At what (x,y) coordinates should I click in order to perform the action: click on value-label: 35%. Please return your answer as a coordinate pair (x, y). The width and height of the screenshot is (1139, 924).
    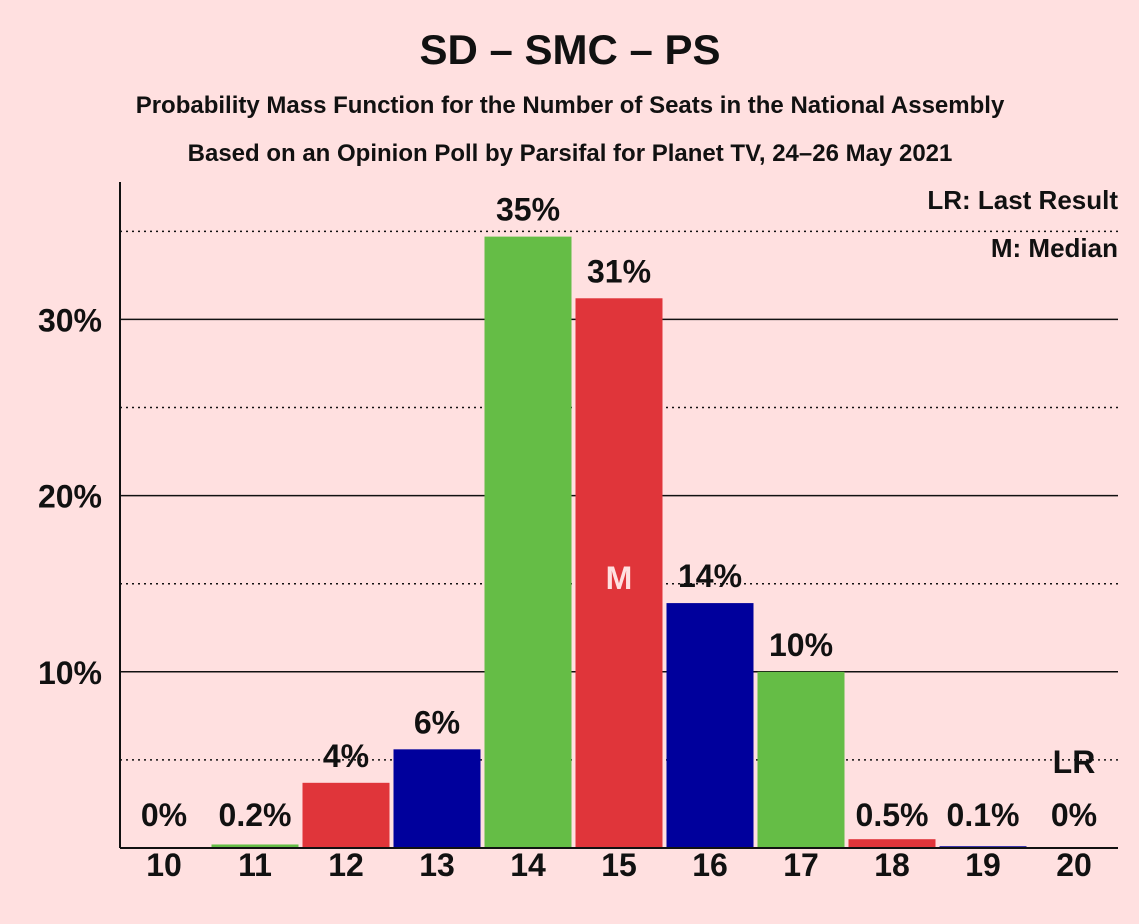
    Looking at the image, I should click on (528, 210).